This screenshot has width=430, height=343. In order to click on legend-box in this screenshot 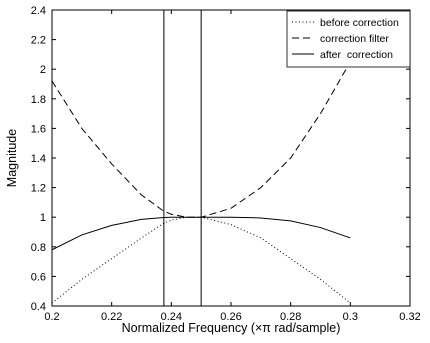, I will do `click(348, 39)`.